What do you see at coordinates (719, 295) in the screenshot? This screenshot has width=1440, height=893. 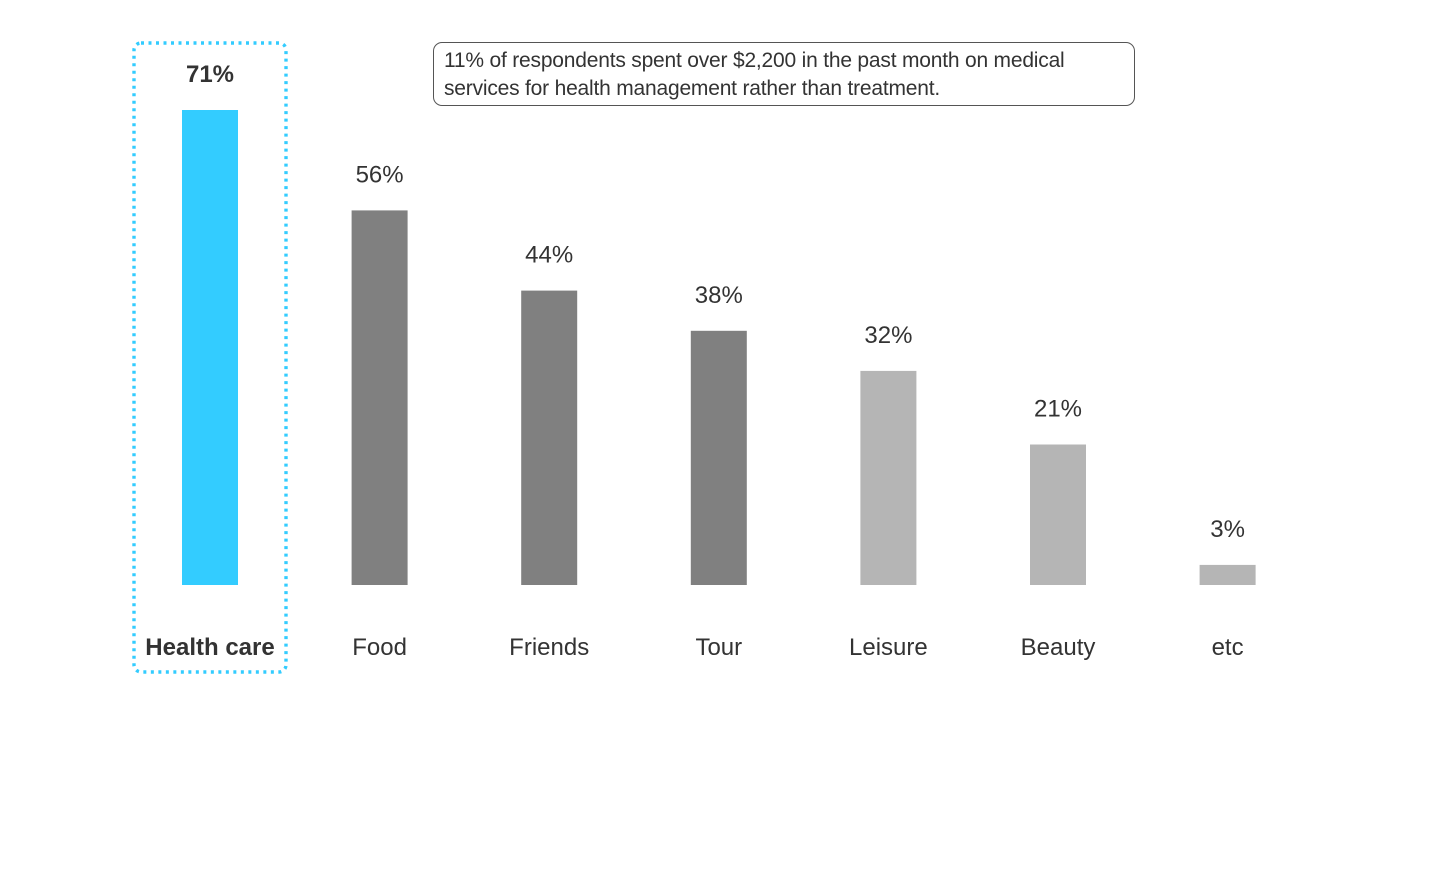 I see `value-label: 38%` at bounding box center [719, 295].